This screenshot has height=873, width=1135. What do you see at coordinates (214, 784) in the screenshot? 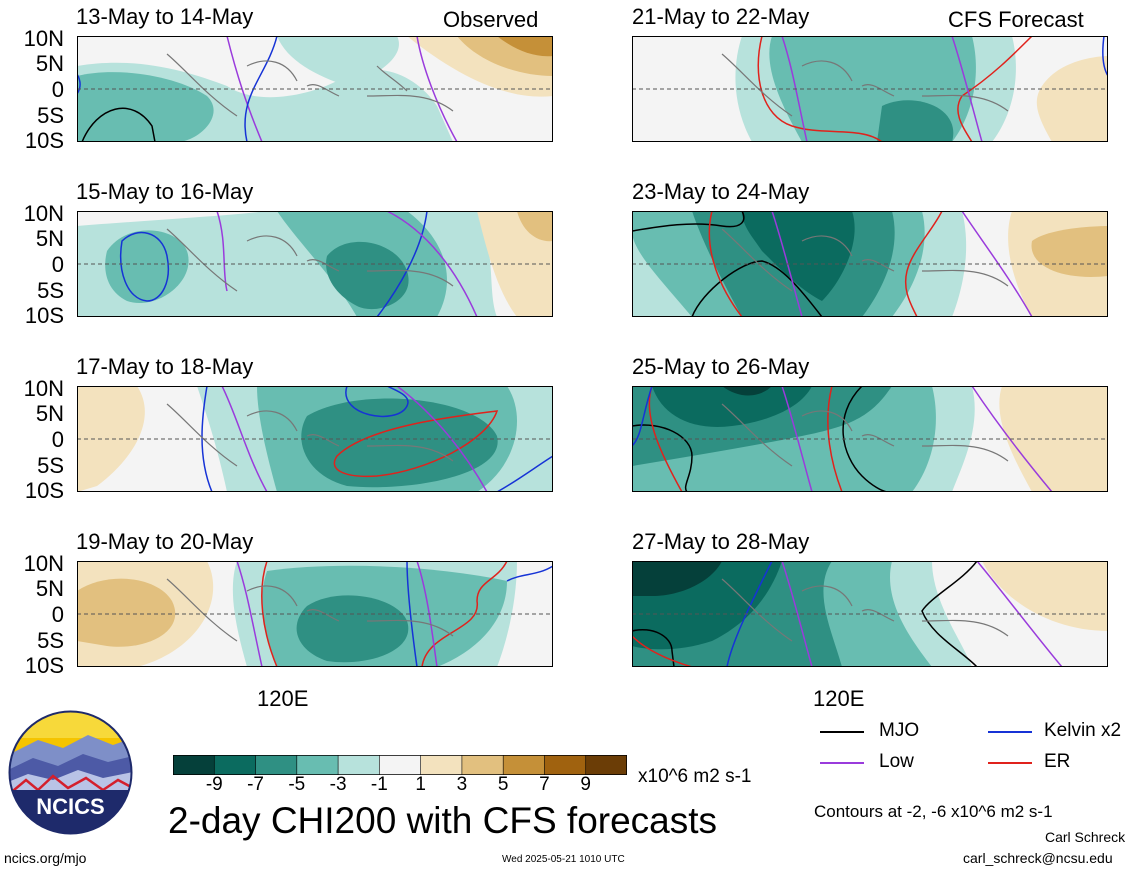
I see `colorbar-tick-label: -9` at bounding box center [214, 784].